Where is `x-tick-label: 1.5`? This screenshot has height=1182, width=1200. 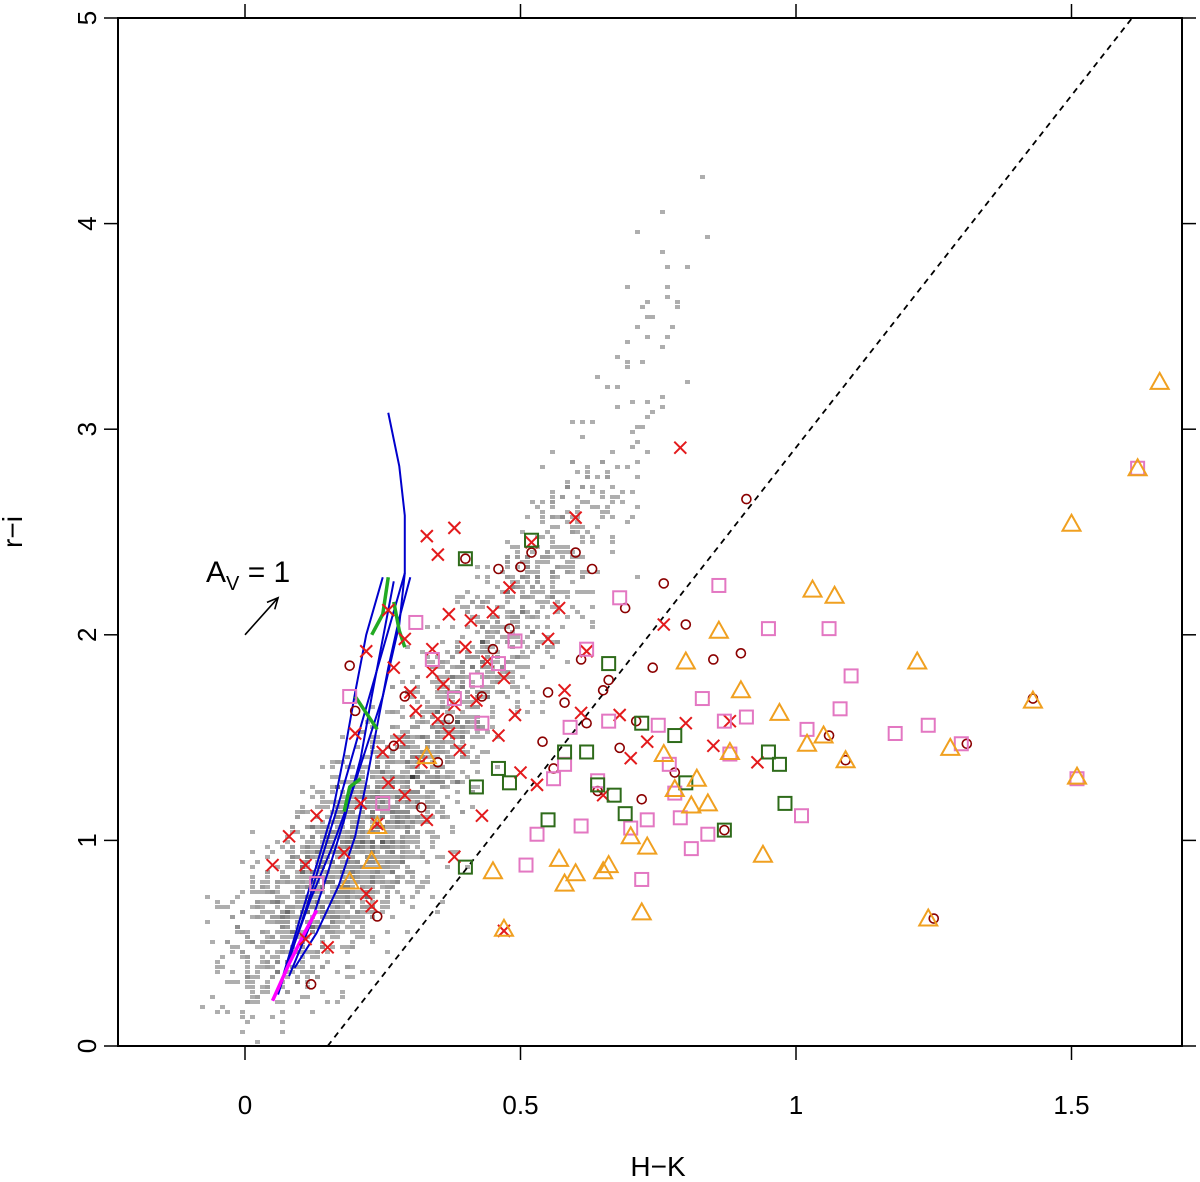
x-tick-label: 1.5 is located at coordinates (1071, 1105).